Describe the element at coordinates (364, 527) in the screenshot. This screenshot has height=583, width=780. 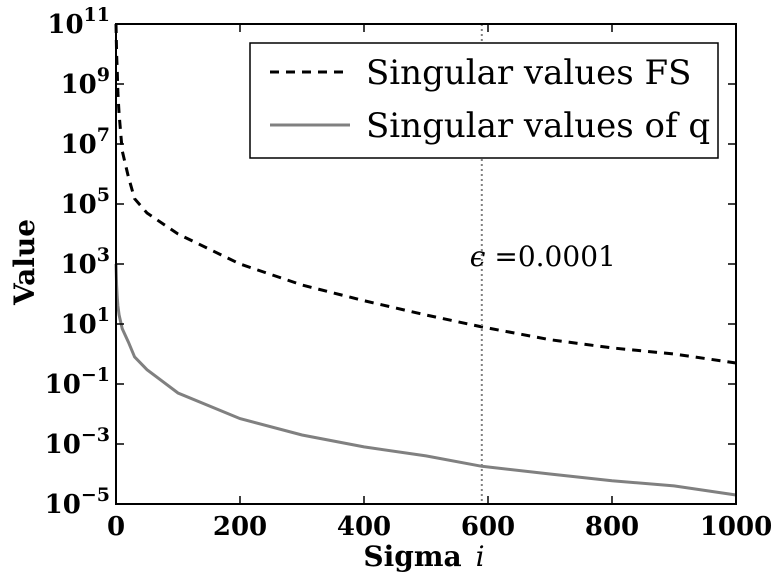
I see `x-tick-label: 400` at that location.